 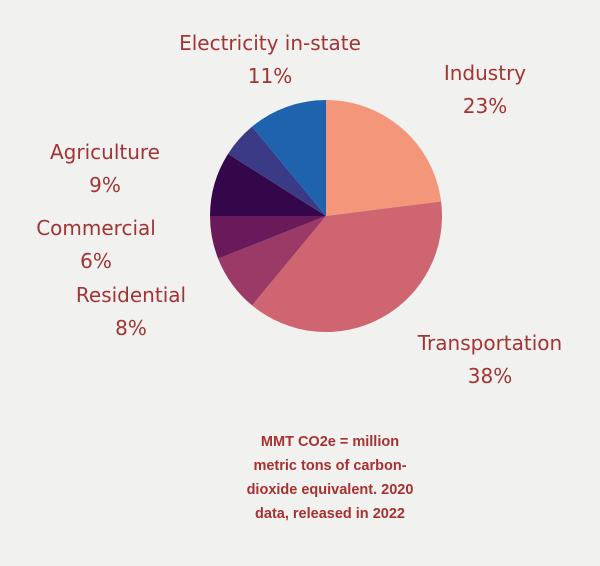 I want to click on label-transportation: Transportation 38%, so click(x=490, y=360).